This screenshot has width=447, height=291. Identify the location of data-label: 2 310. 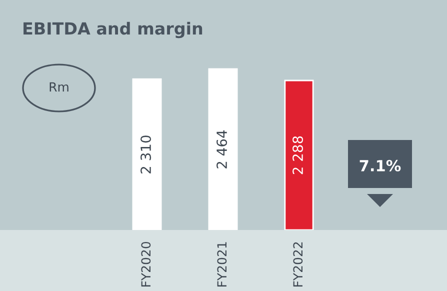
(146, 155).